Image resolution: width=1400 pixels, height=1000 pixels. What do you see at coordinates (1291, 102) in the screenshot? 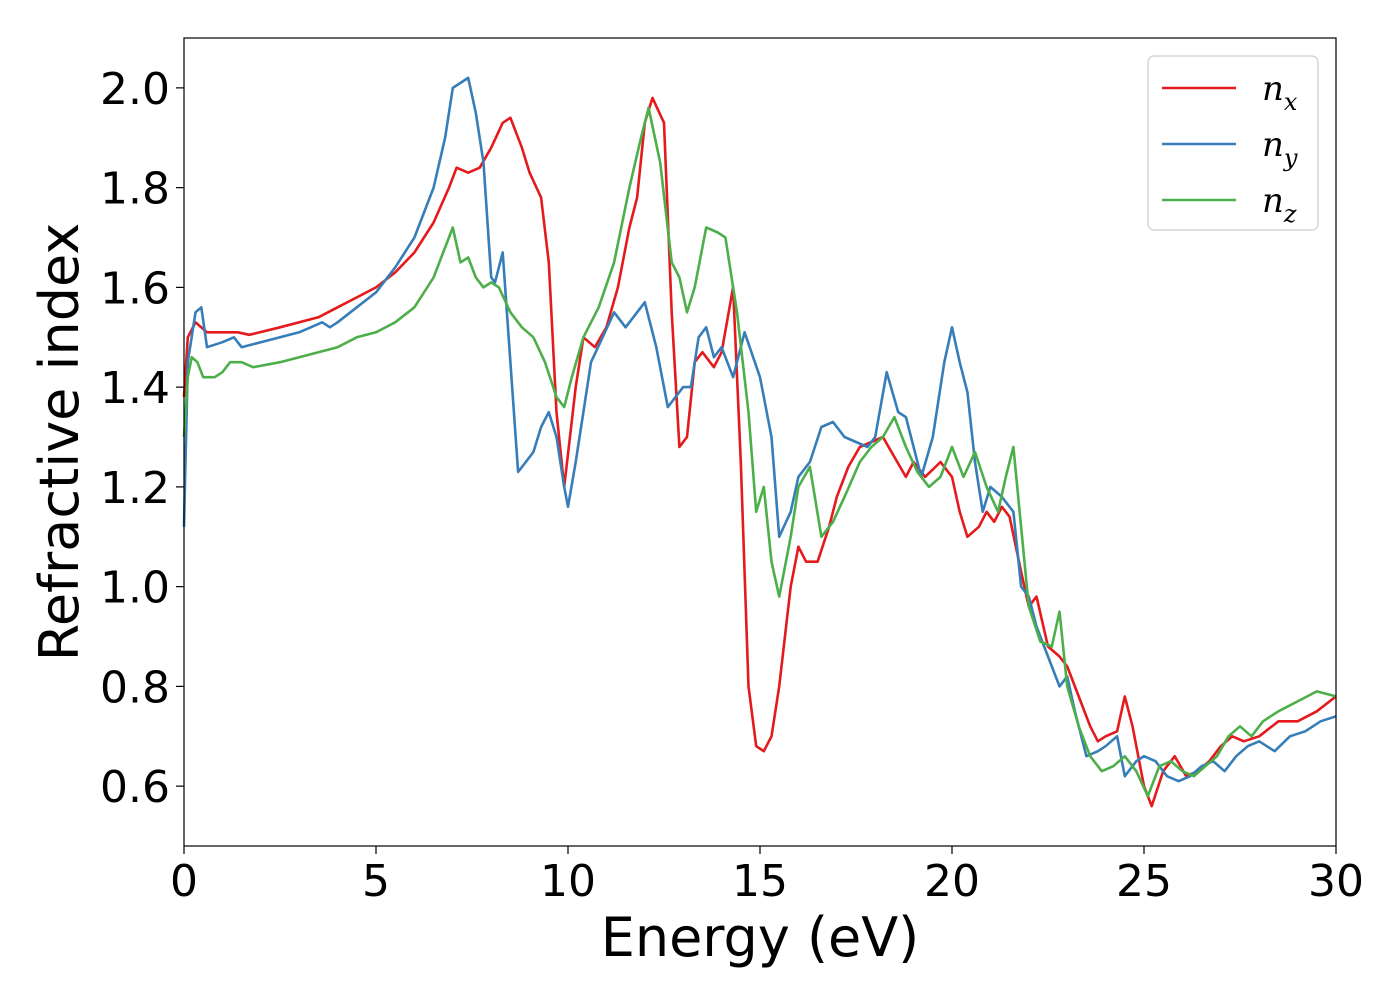
I see `legend-label-subscript: x` at bounding box center [1291, 102].